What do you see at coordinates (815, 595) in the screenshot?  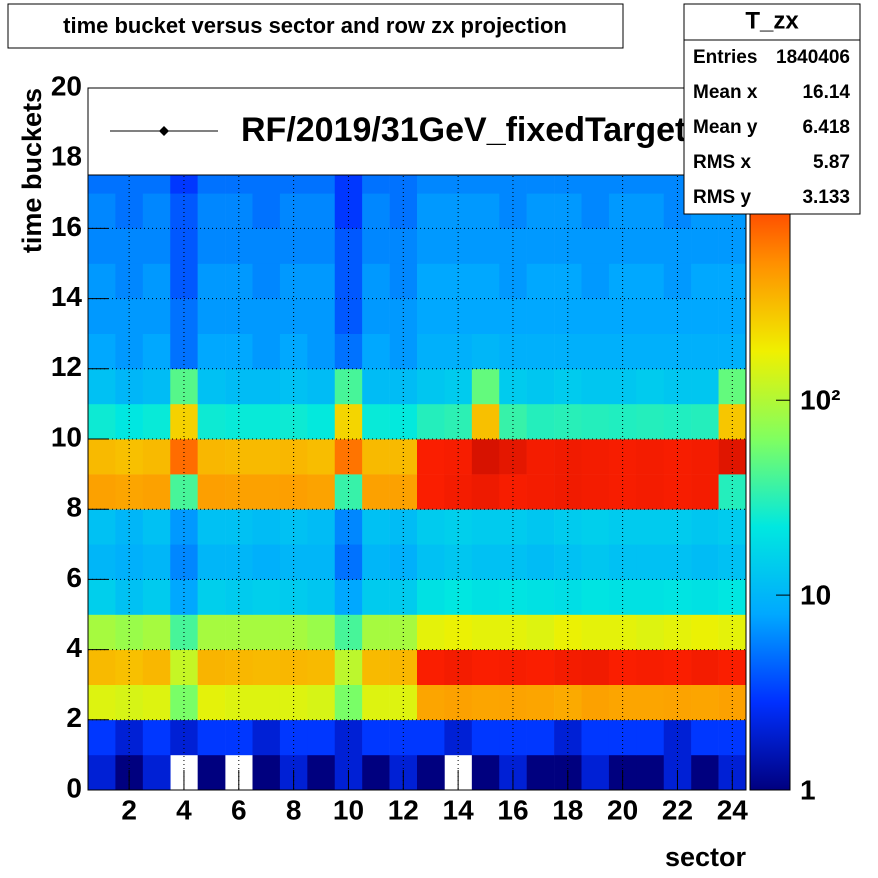 I see `z-tick-label: 10` at bounding box center [815, 595].